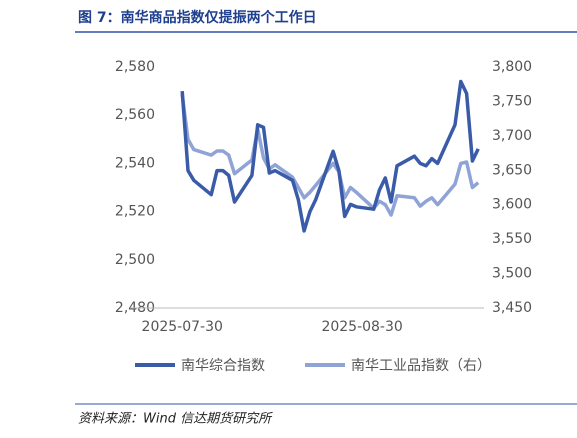 The image size is (577, 438). What do you see at coordinates (223, 366) in the screenshot?
I see `legend-label: 南华综合指数` at bounding box center [223, 366].